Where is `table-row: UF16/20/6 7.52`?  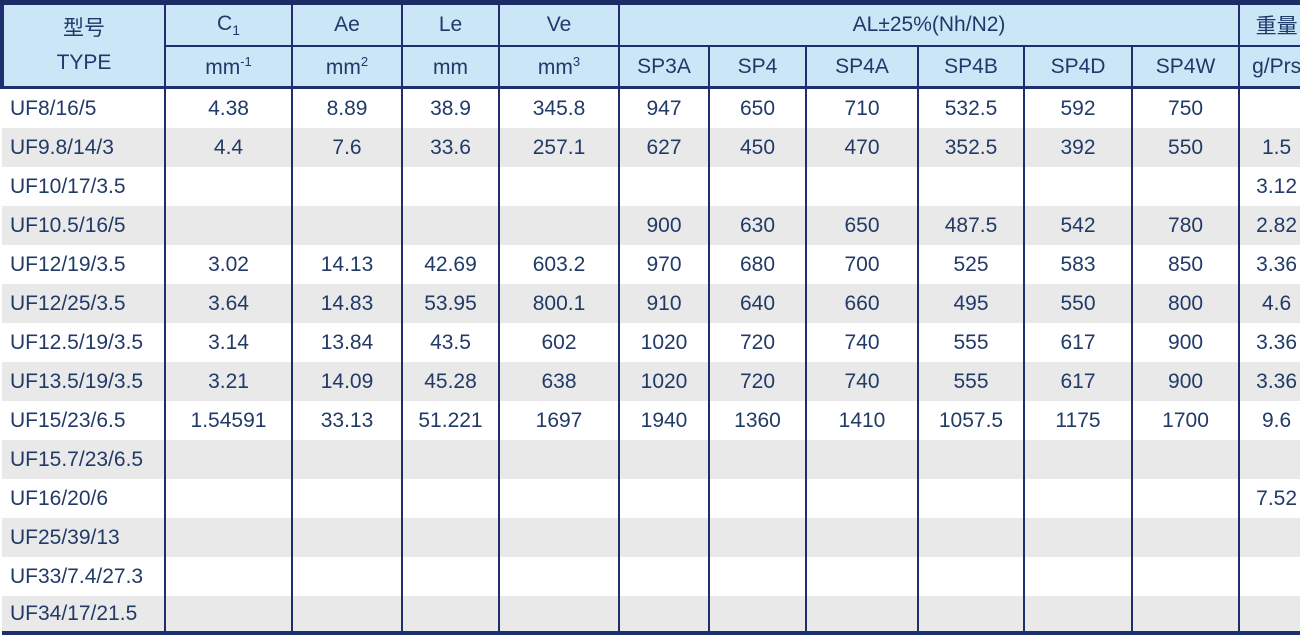
table-row: UF16/20/6 7.52 is located at coordinates (651, 498).